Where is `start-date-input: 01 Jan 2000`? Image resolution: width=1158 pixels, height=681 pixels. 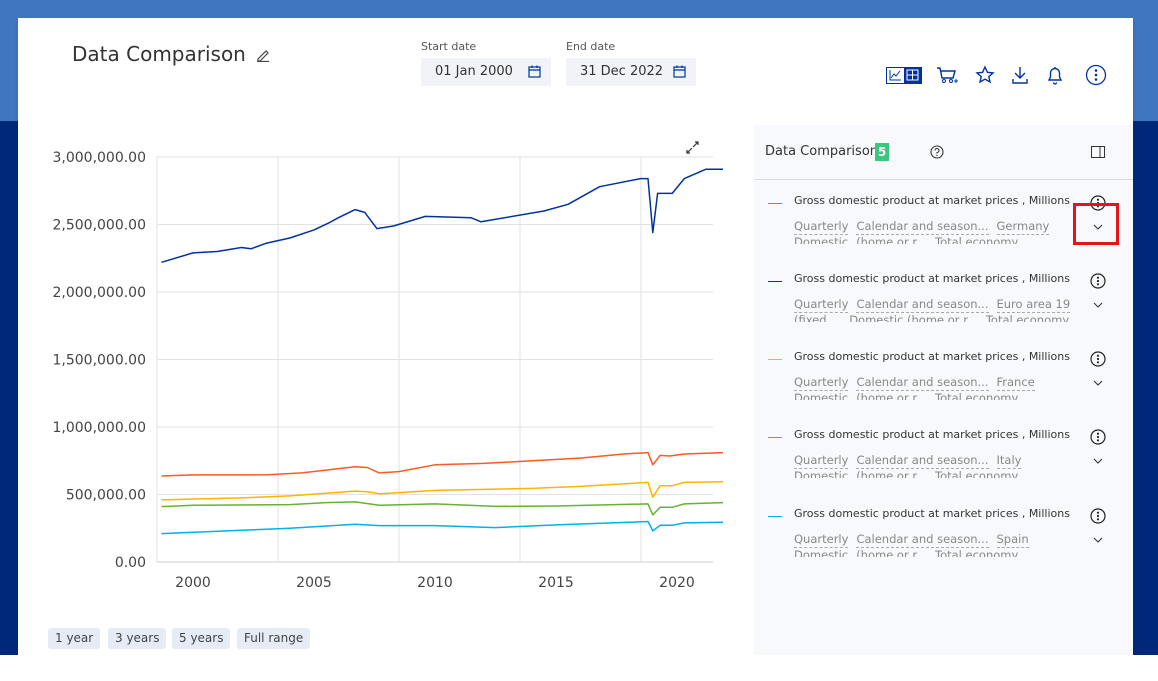
start-date-input: 01 Jan 2000 is located at coordinates (486, 72).